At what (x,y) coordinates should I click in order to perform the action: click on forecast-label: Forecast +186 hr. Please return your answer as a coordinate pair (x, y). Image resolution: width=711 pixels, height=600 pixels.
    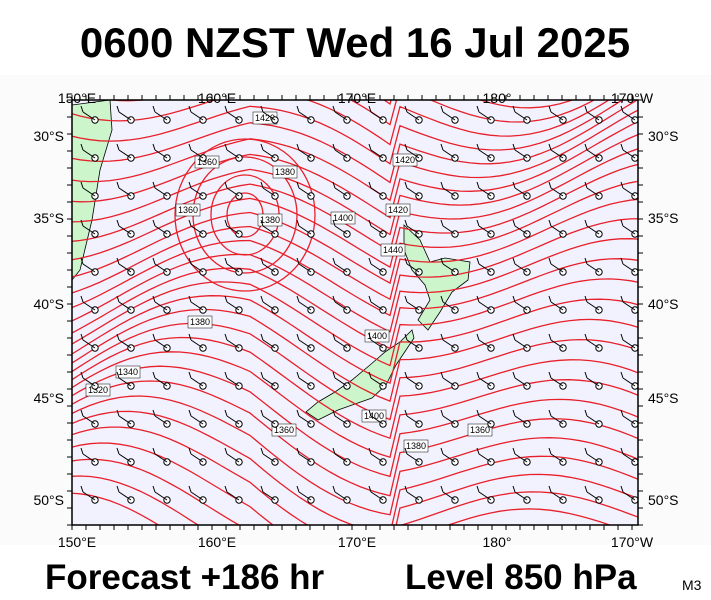
    Looking at the image, I should click on (185, 577).